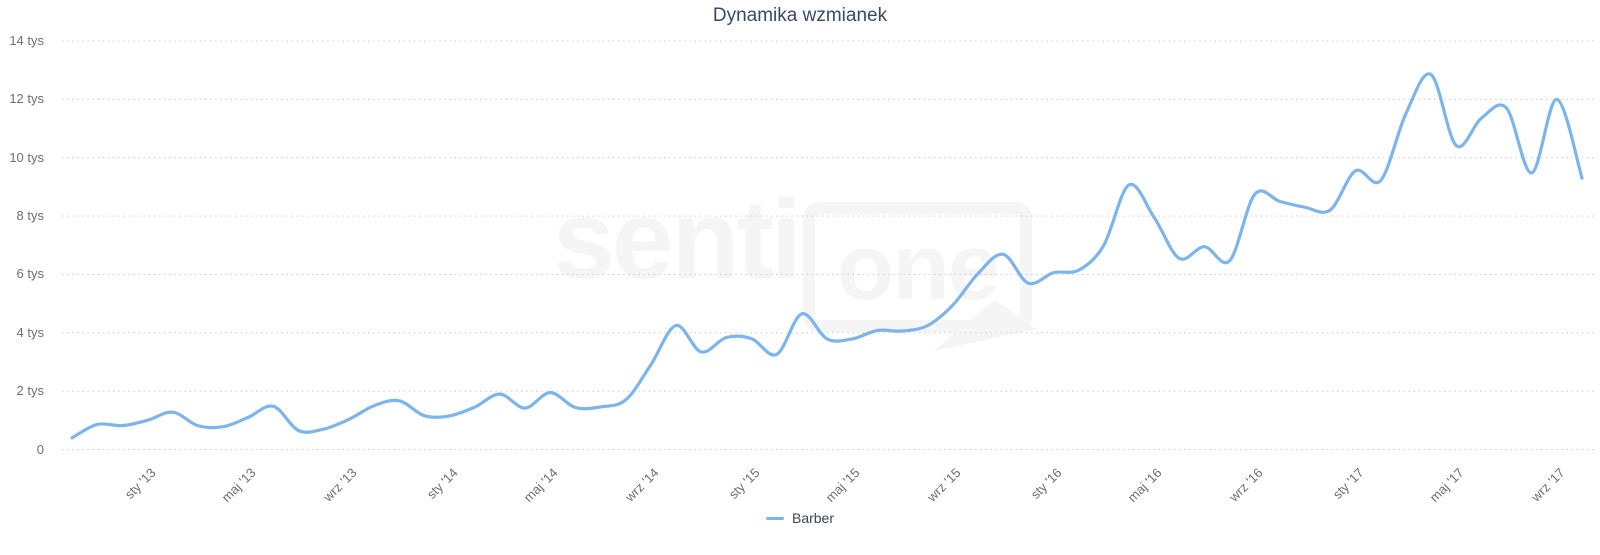 Image resolution: width=1600 pixels, height=555 pixels. What do you see at coordinates (30, 216) in the screenshot?
I see `y-axis-label: 8 tys` at bounding box center [30, 216].